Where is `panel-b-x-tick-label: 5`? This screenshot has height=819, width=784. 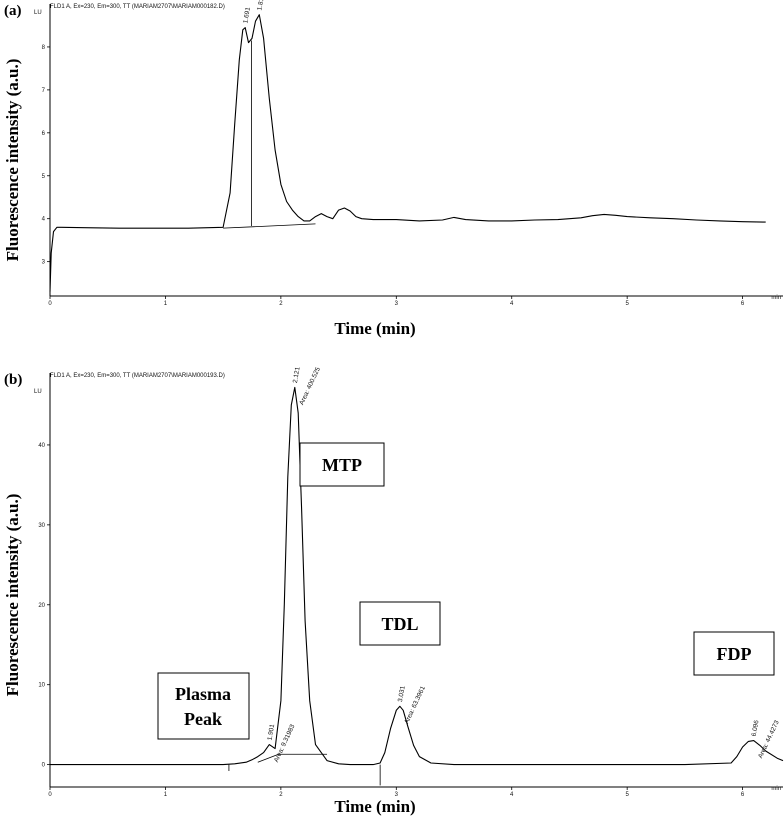 panel-b-x-tick-label: 5 is located at coordinates (627, 795).